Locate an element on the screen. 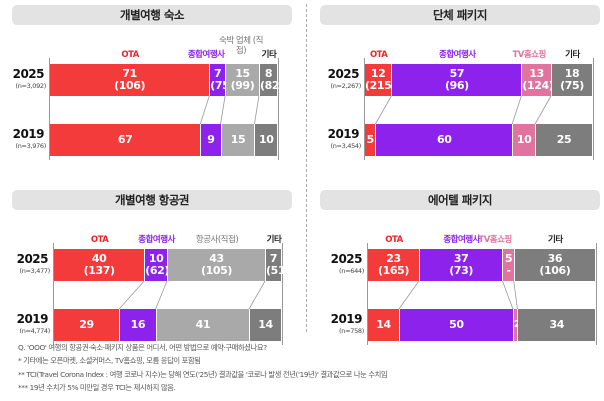  sample-size: (n=3,976) is located at coordinates (30, 146).